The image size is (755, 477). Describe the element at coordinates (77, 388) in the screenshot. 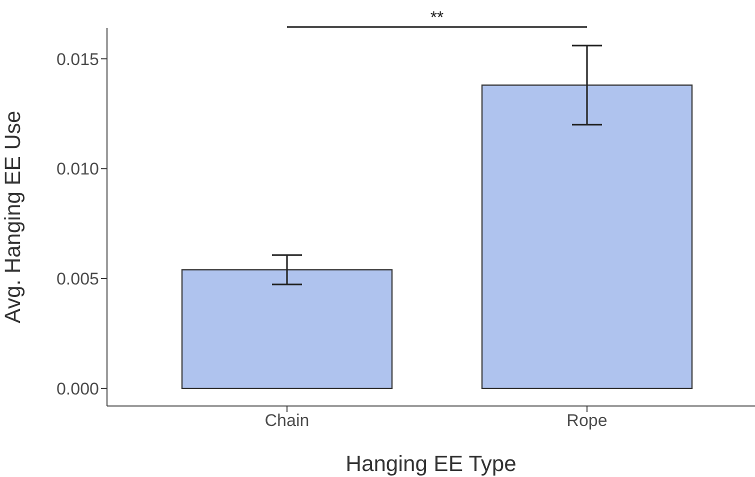

I see `y-tick-label: 0.000` at that location.